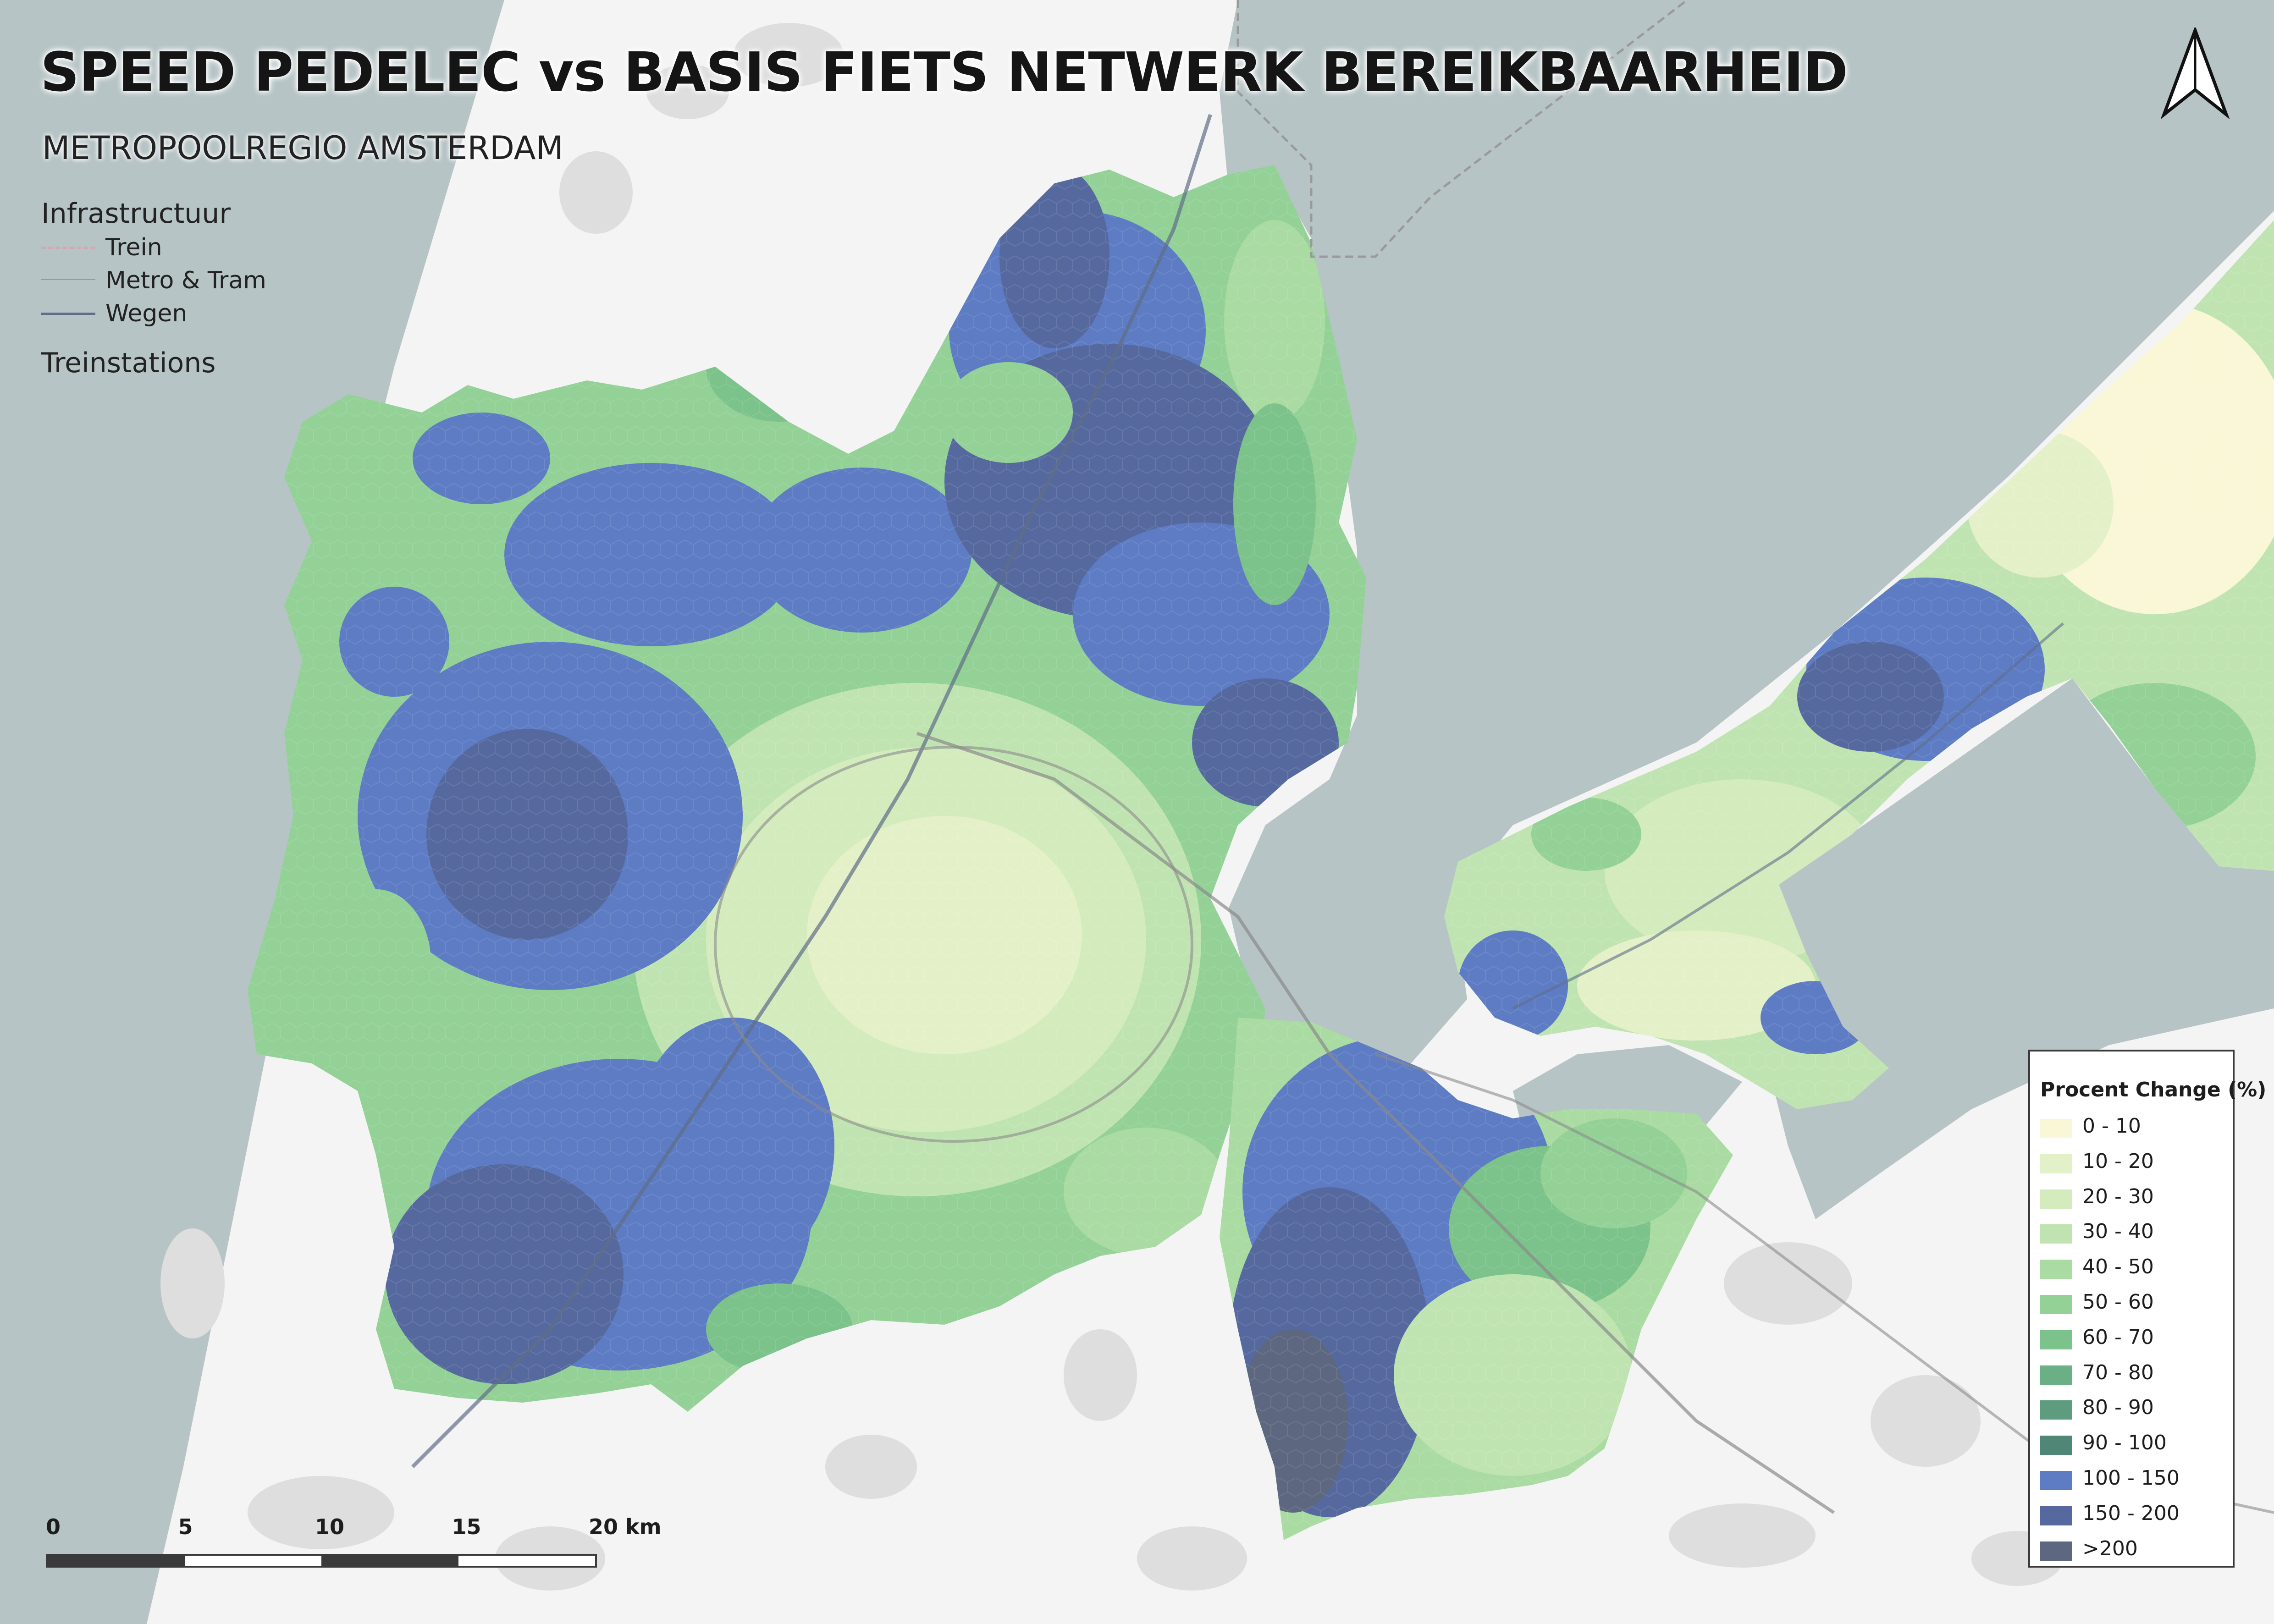 This screenshot has width=2274, height=1624. I want to click on legend-label: >200, so click(2110, 1548).